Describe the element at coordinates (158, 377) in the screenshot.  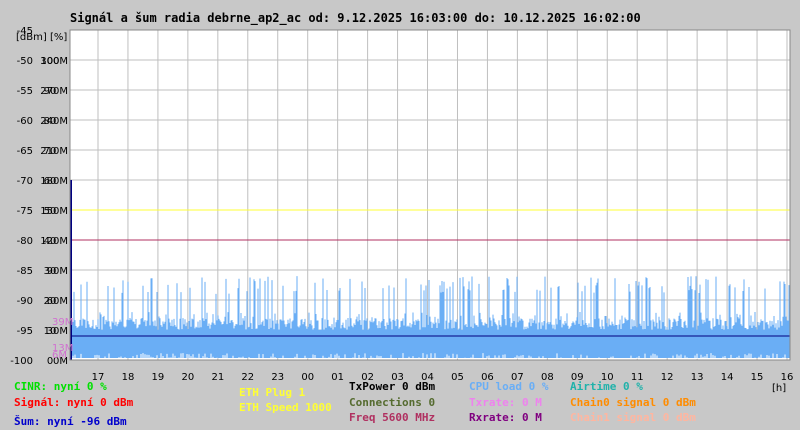
I see `x-tick-label: 19` at that location.